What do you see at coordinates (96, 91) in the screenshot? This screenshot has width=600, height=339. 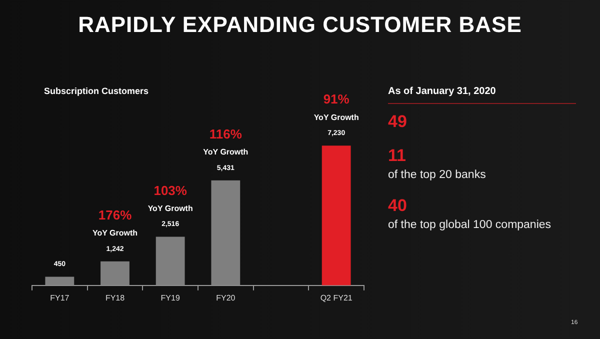 I see `chart-subtitle: Subscription Customers` at bounding box center [96, 91].